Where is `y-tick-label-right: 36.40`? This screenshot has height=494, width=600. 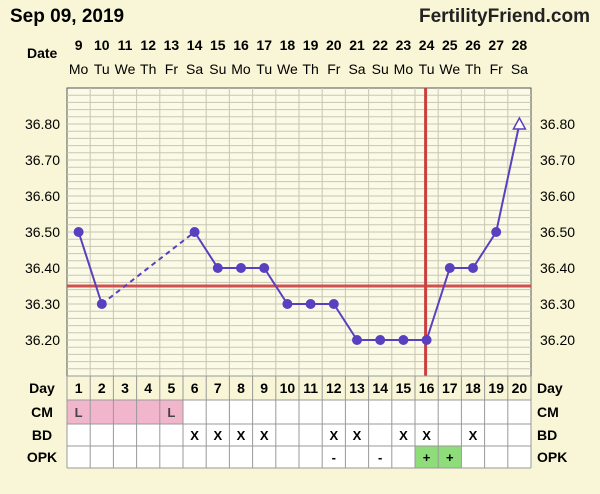
y-tick-label-right: 36.40 is located at coordinates (557, 268).